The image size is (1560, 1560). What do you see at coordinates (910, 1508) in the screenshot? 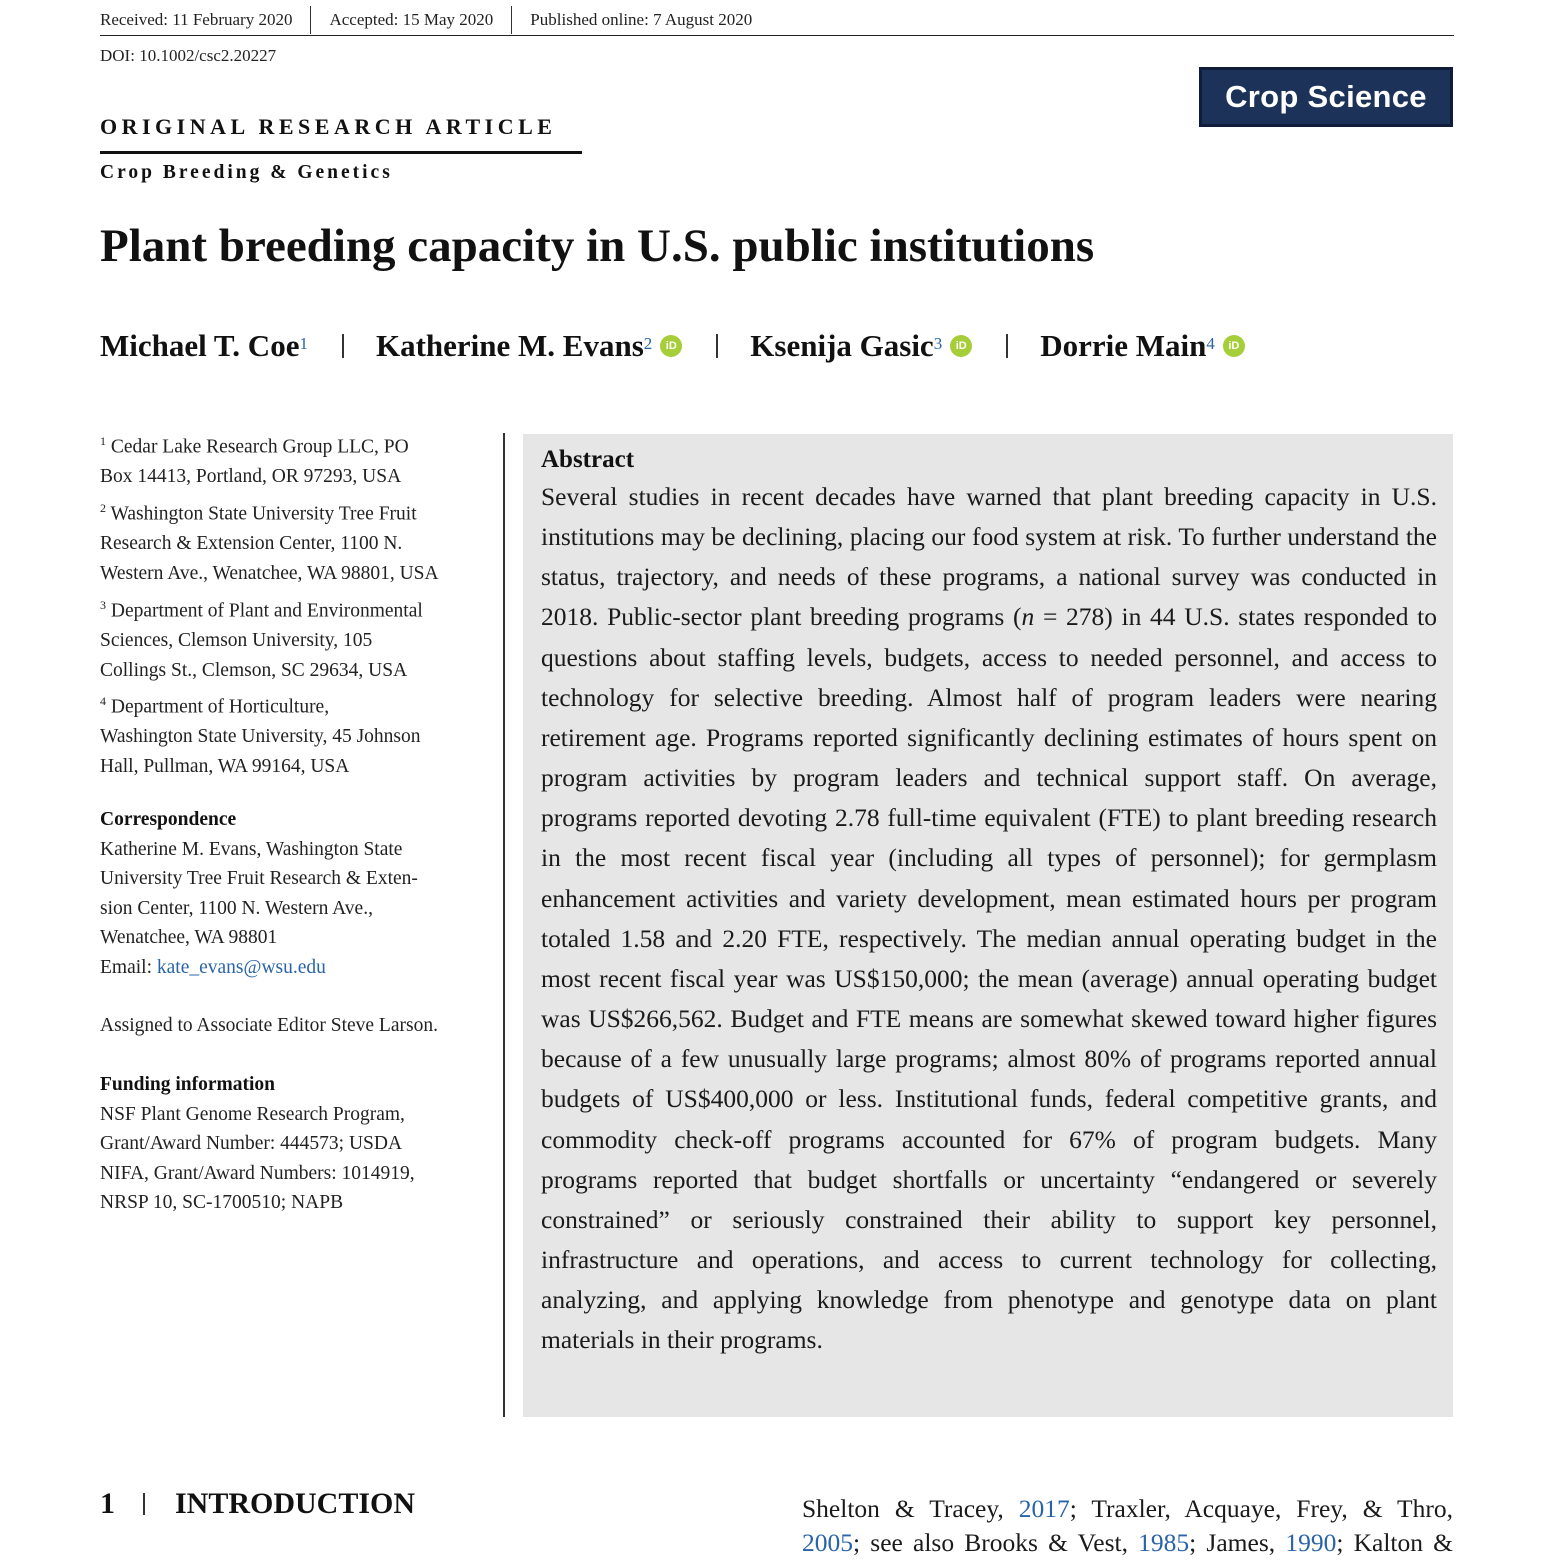
I see `text-part: Shelton & Tracey,` at bounding box center [910, 1508].